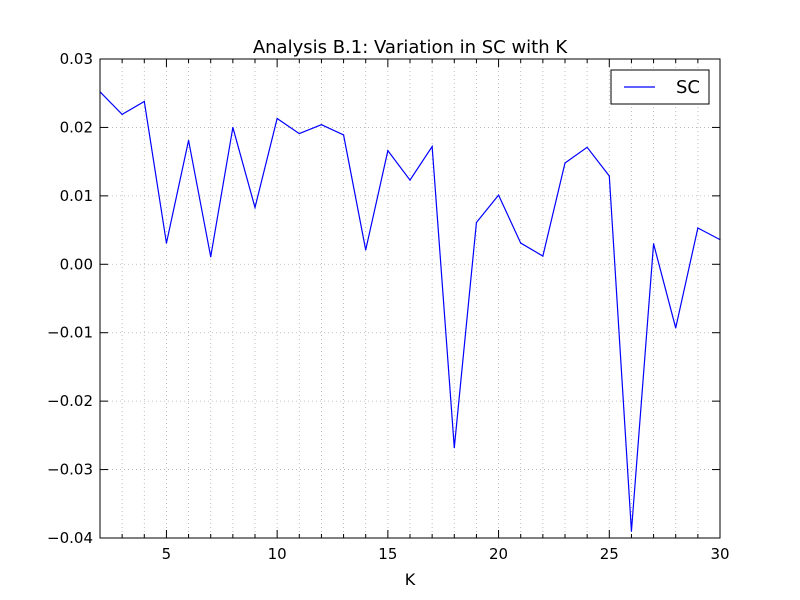  What do you see at coordinates (277, 554) in the screenshot?
I see `x-tick-label: 10` at bounding box center [277, 554].